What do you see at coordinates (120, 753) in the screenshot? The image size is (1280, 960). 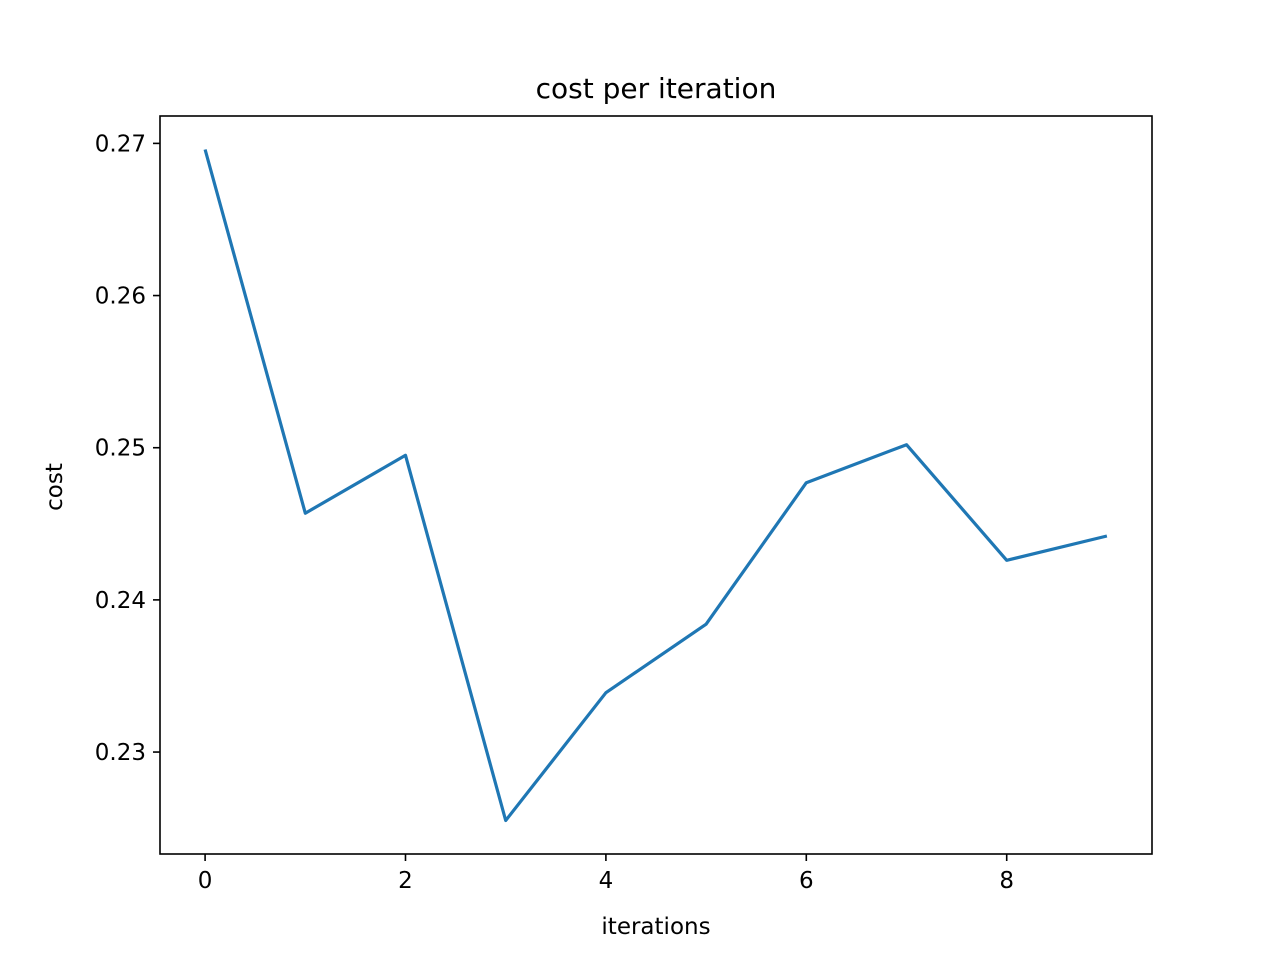 I see `y-tick-label: 0.23` at bounding box center [120, 753].